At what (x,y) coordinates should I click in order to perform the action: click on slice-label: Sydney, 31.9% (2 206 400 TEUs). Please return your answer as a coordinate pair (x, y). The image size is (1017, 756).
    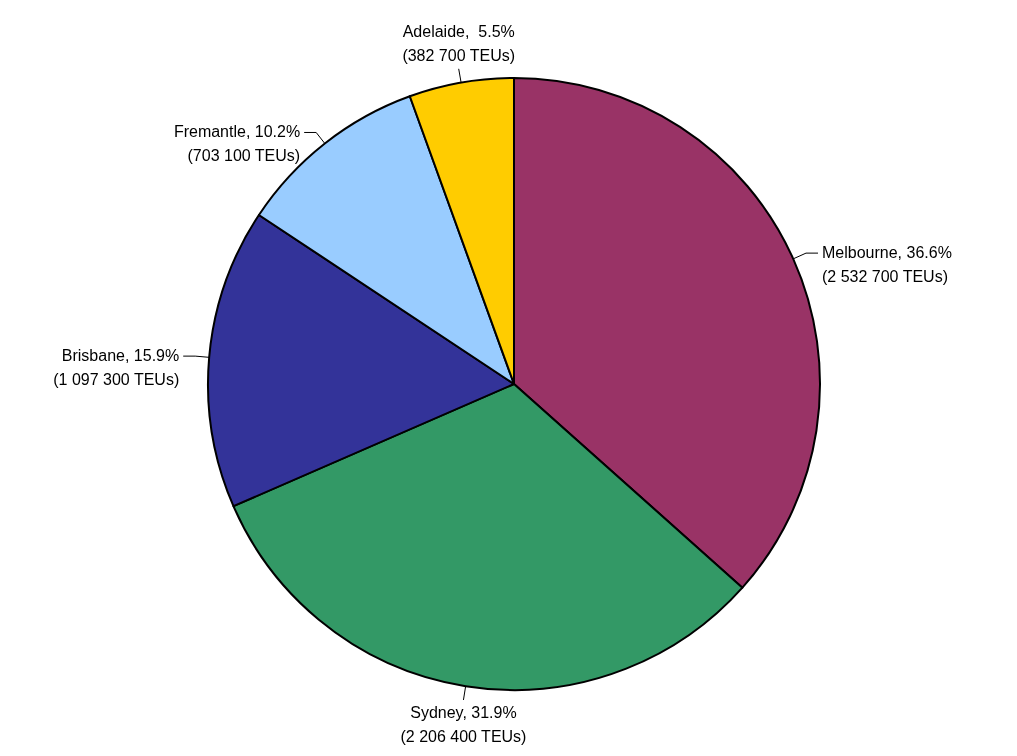
    Looking at the image, I should click on (463, 724).